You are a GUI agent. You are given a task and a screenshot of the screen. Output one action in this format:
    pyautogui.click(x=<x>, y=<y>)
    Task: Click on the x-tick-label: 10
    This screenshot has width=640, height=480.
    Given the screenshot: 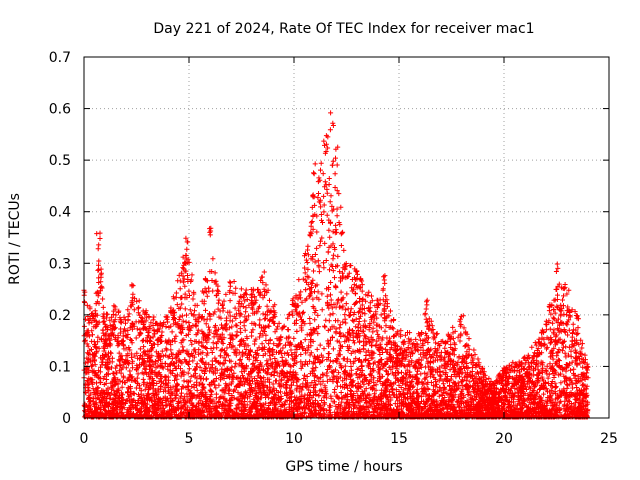 What is the action you would take?
    pyautogui.click(x=294, y=439)
    